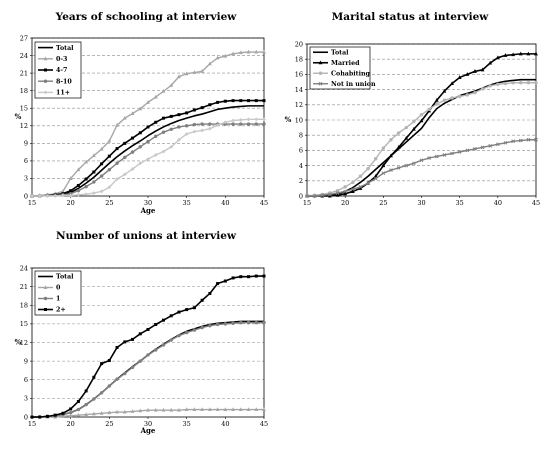 This screenshot has height=452, width=550. I want to click on legend-label: Cohabiting, so click(351, 73).